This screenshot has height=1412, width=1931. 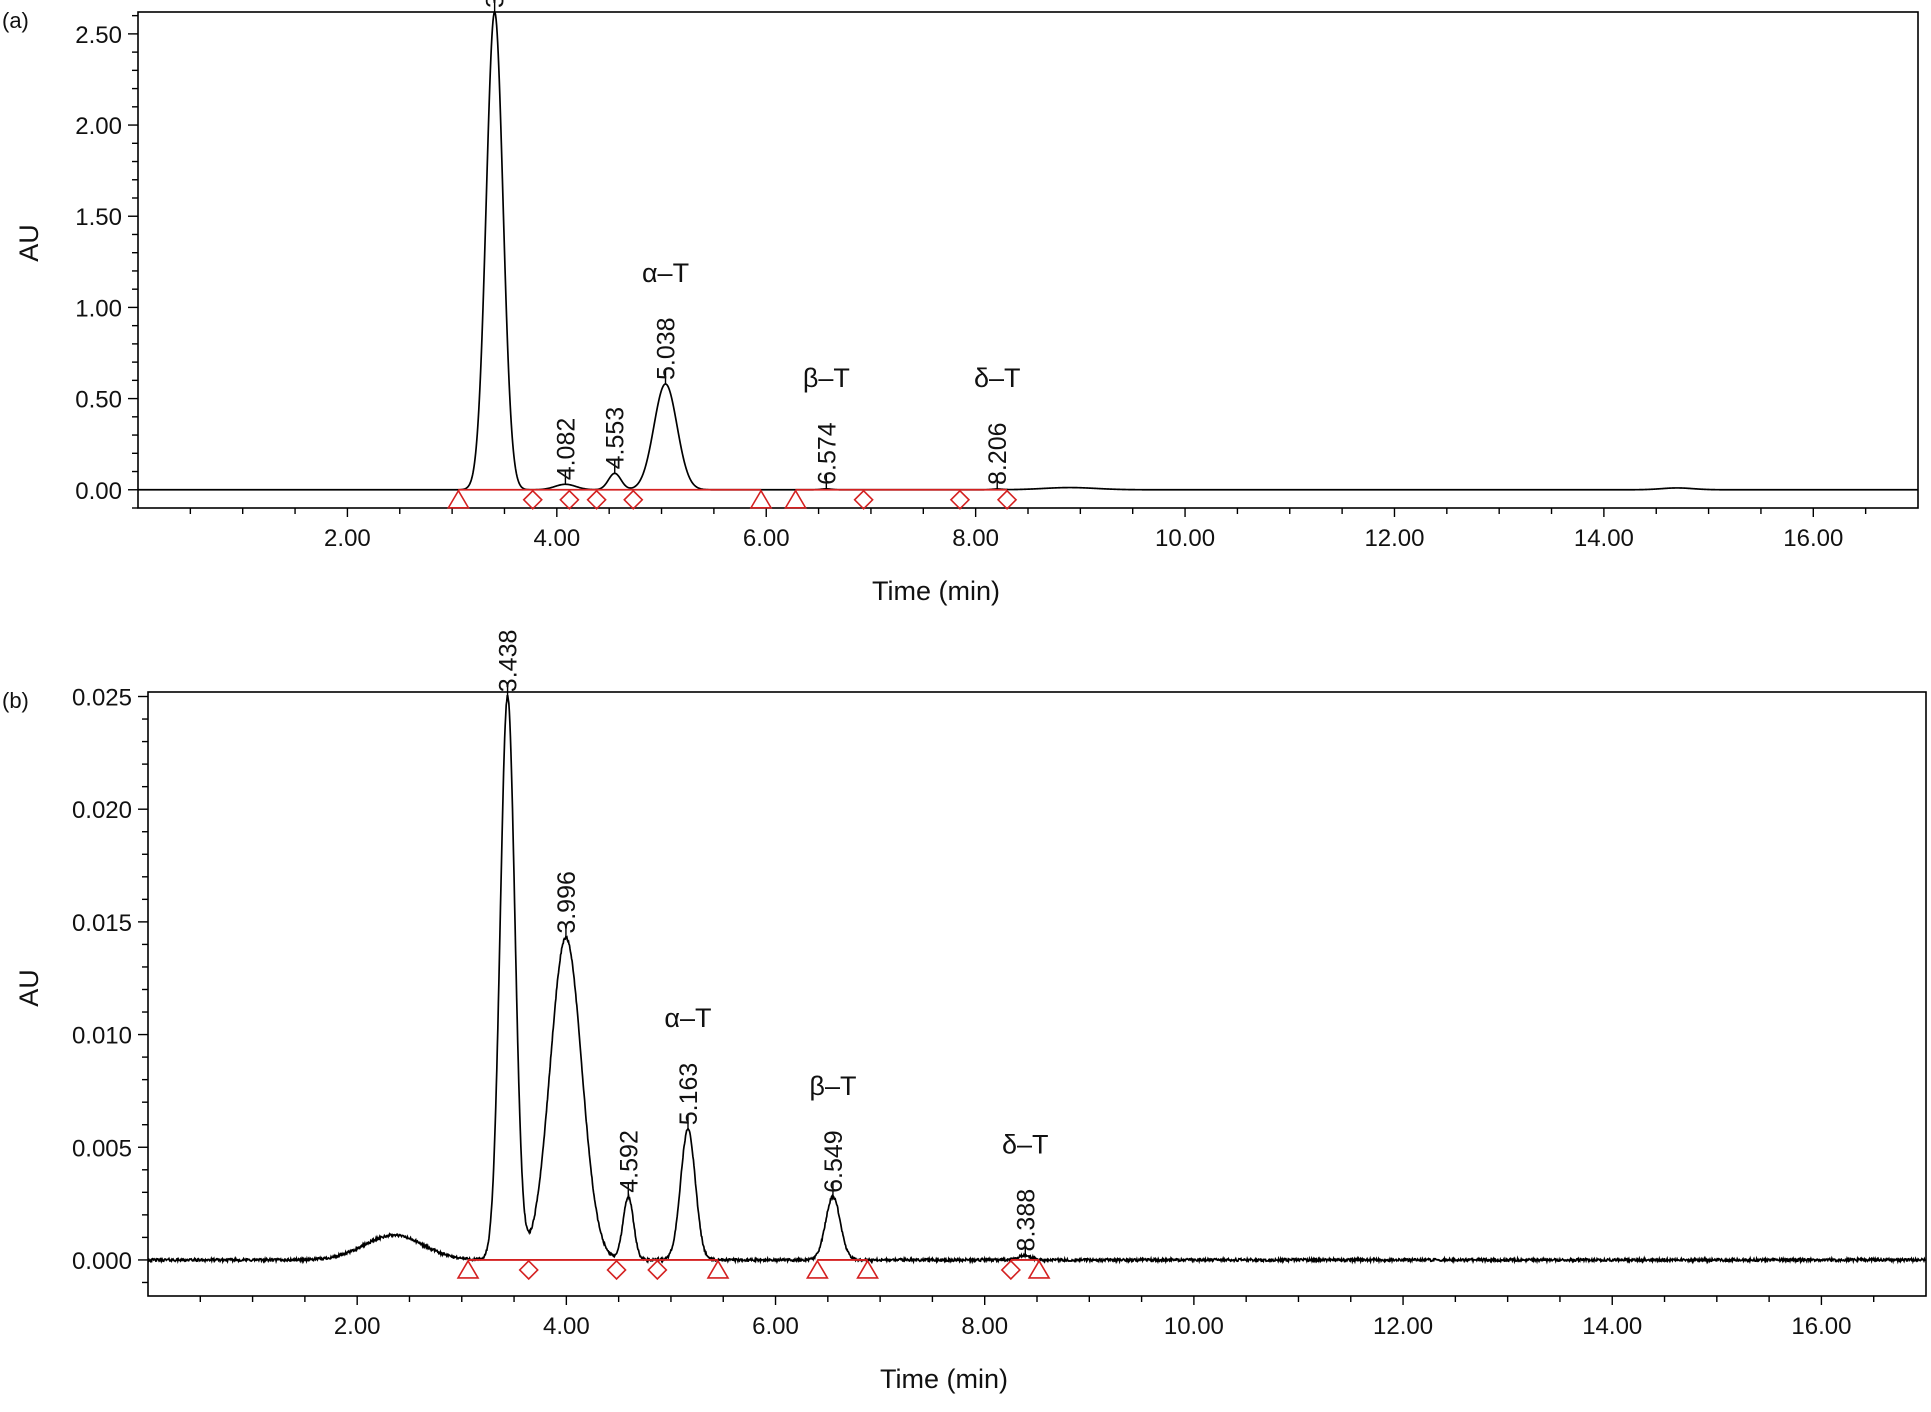 I want to click on peak-retention-time-label: 4.553, so click(x=616, y=438).